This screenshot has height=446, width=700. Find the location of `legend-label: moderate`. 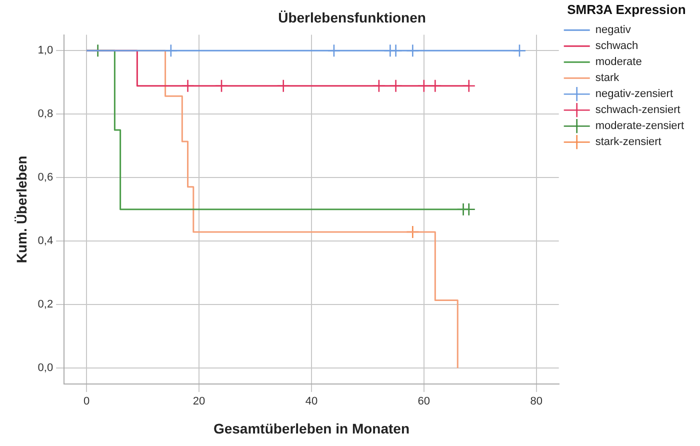

legend-label: moderate is located at coordinates (618, 62).